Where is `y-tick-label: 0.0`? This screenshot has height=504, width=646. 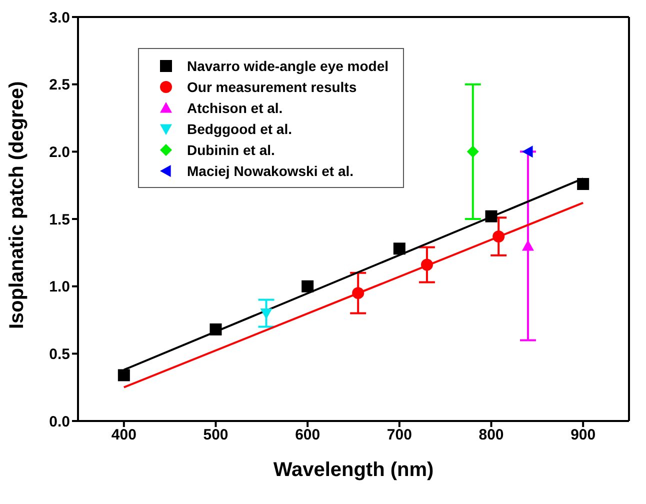 y-tick-label: 0.0 is located at coordinates (59, 421).